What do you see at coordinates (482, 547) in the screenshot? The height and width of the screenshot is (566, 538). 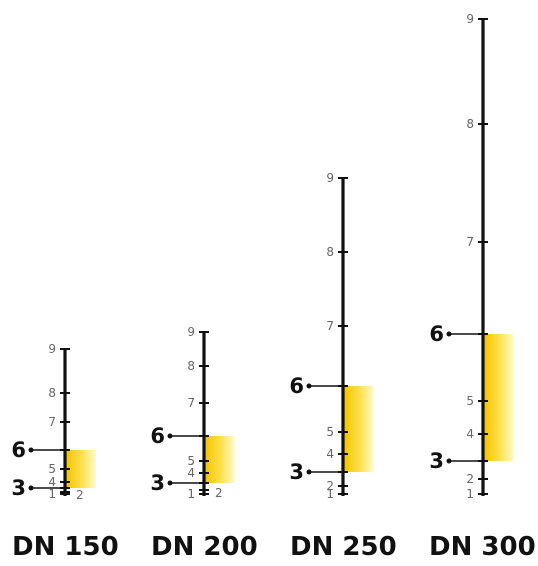 I see `scale-title-dn300: DN 300` at bounding box center [482, 547].